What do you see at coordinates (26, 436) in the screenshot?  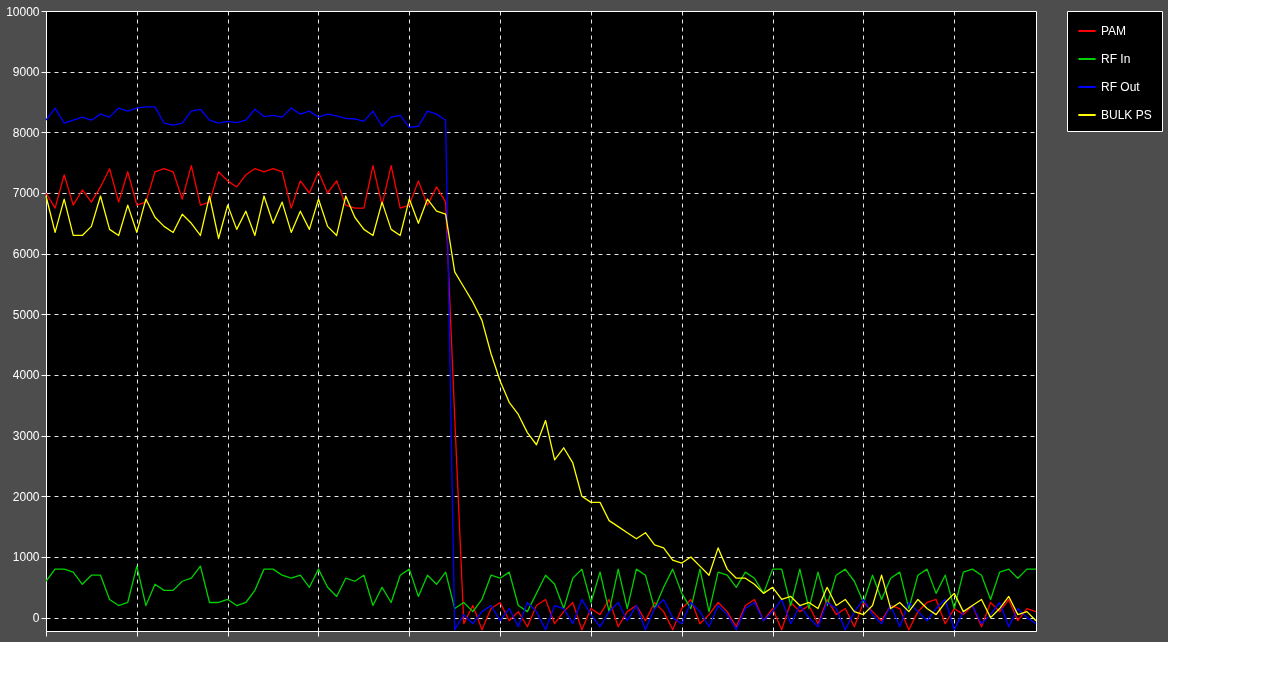 I see `y-tick-label: 3000` at bounding box center [26, 436].